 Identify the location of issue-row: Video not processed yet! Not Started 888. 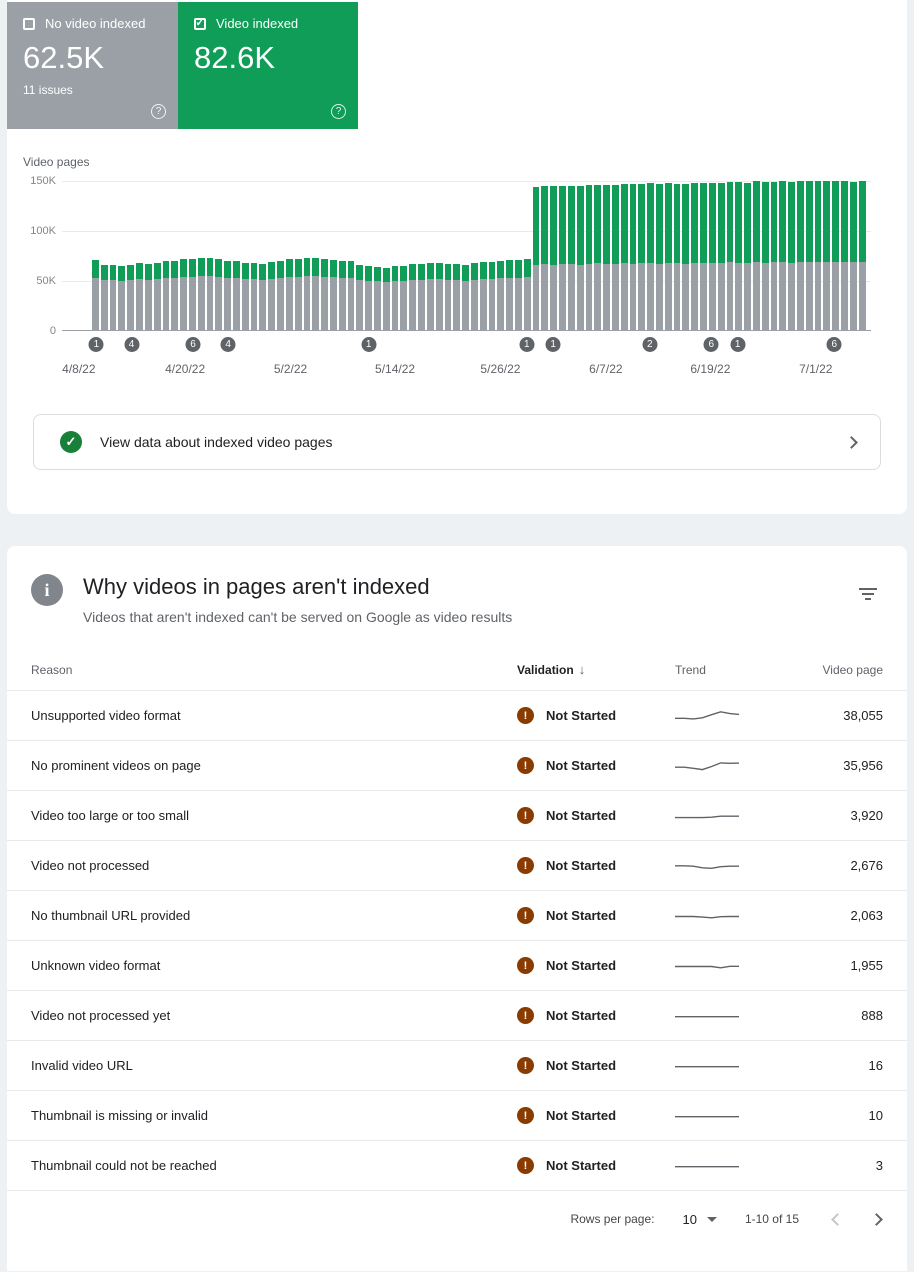
(457, 1016).